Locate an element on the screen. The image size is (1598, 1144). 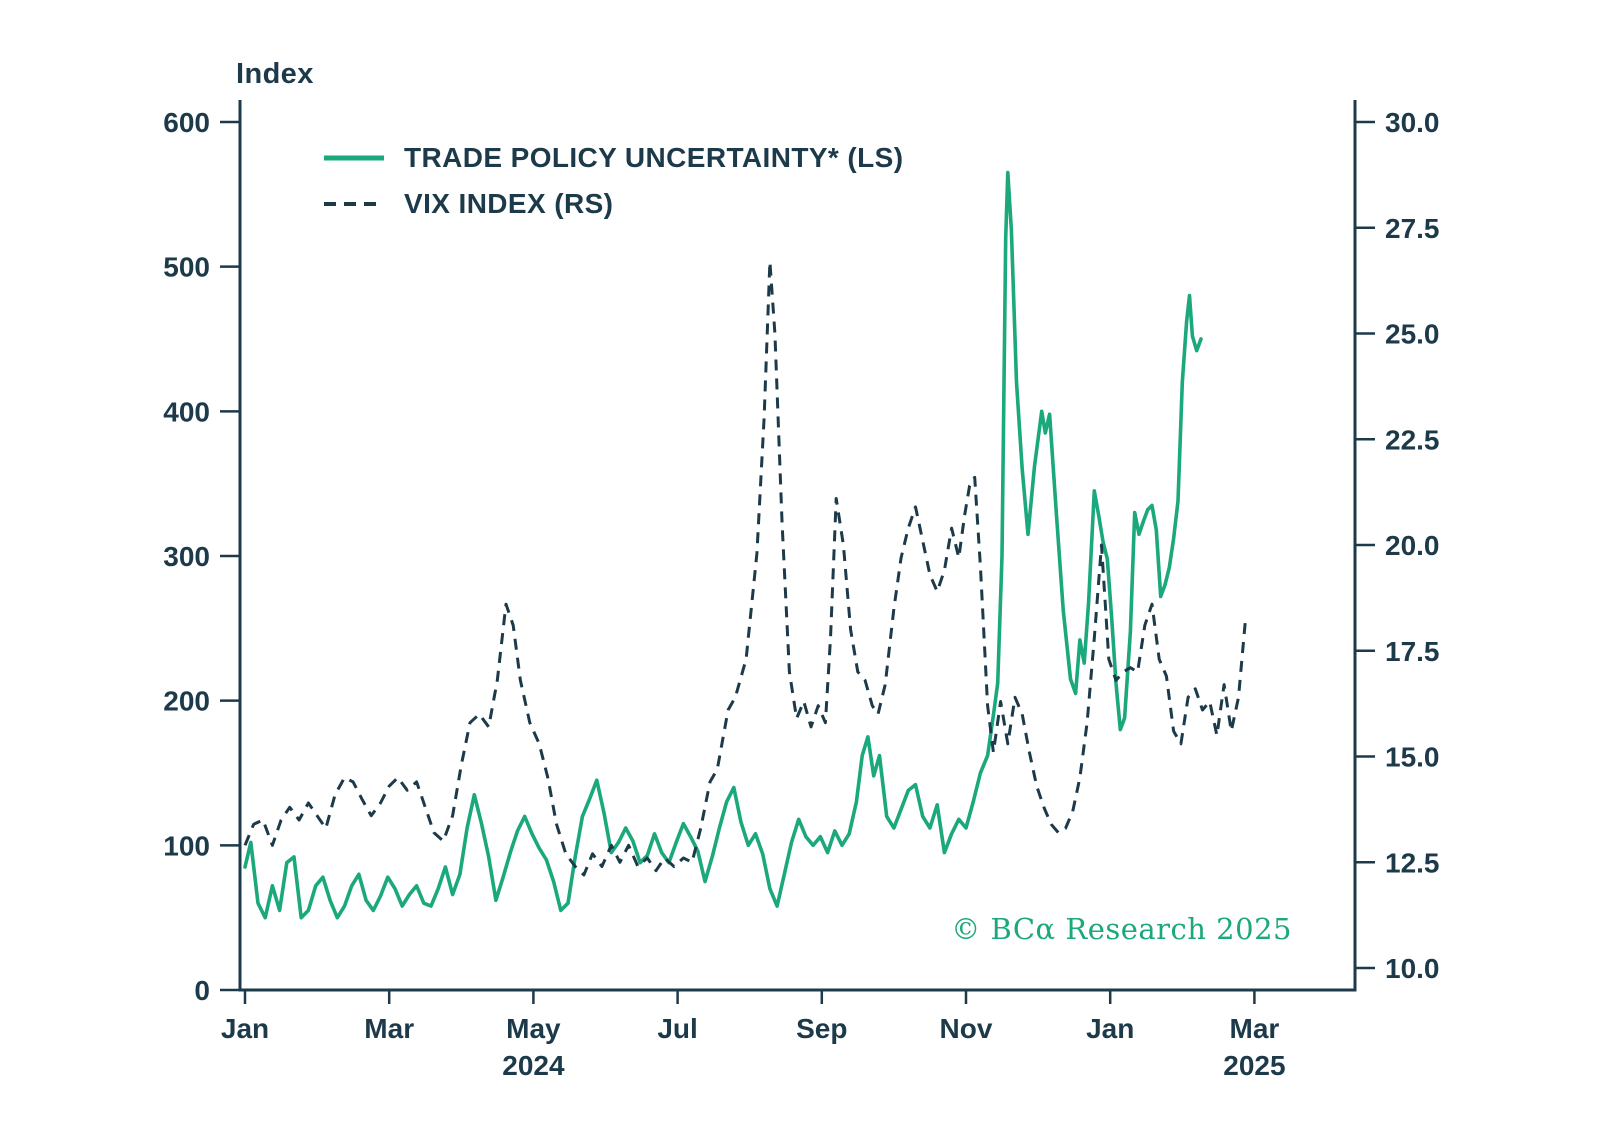
left-tick-label: 300 is located at coordinates (186, 556).